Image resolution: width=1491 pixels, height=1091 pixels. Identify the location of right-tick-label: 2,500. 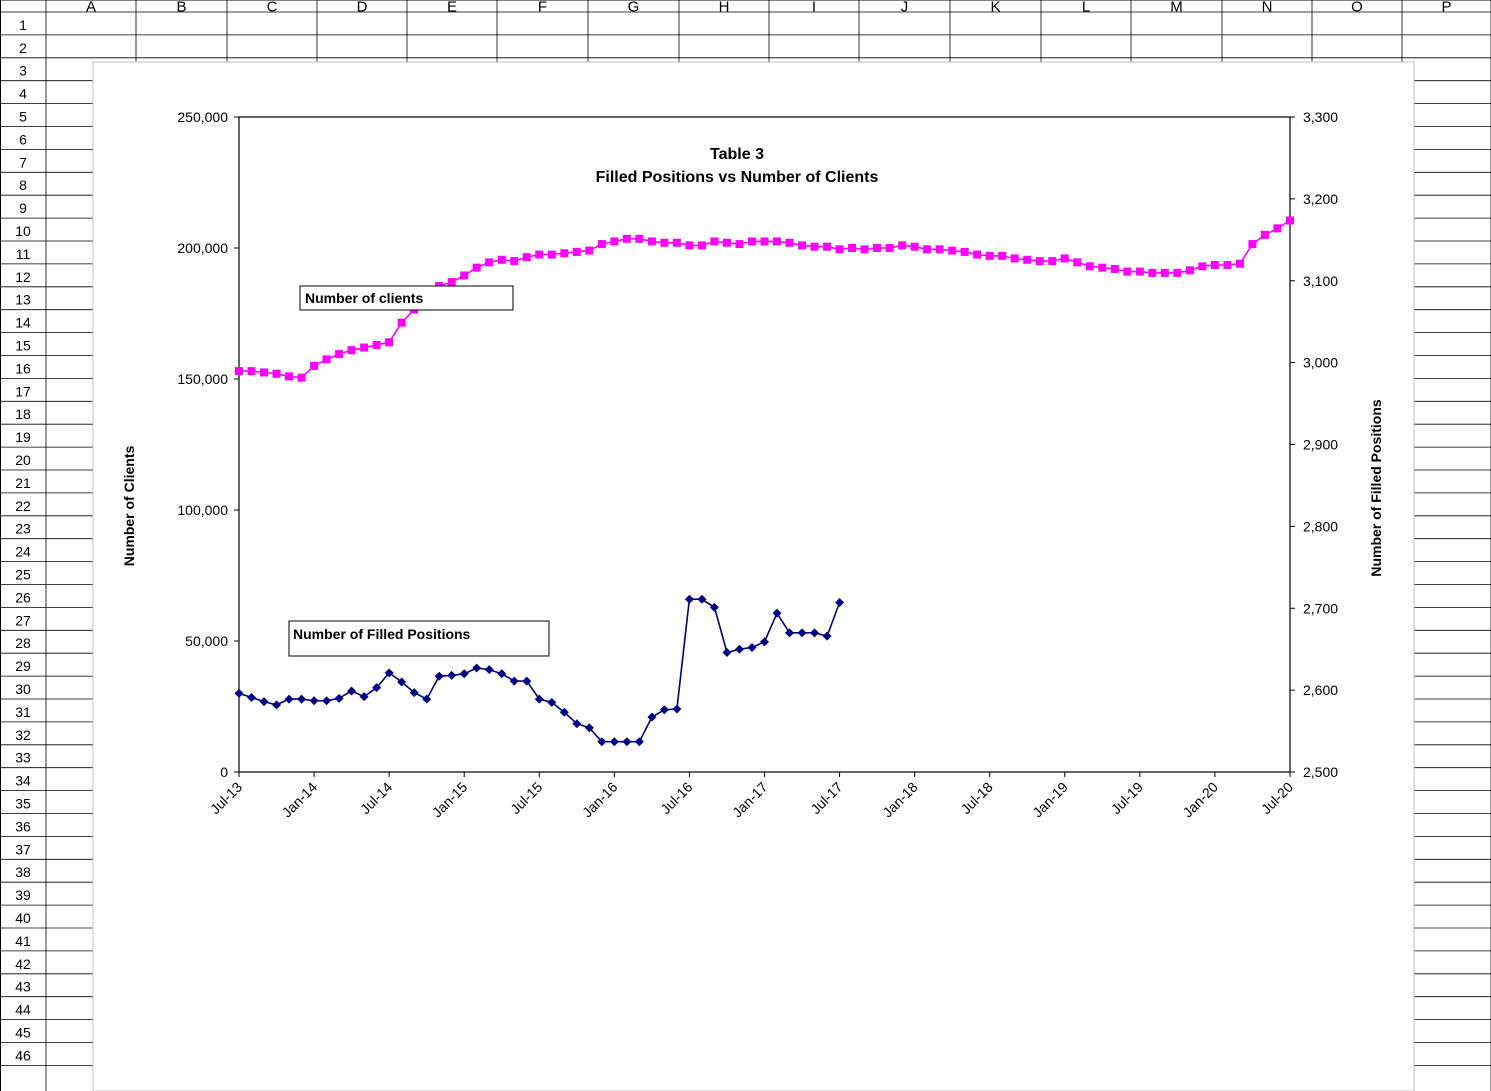
(1320, 772).